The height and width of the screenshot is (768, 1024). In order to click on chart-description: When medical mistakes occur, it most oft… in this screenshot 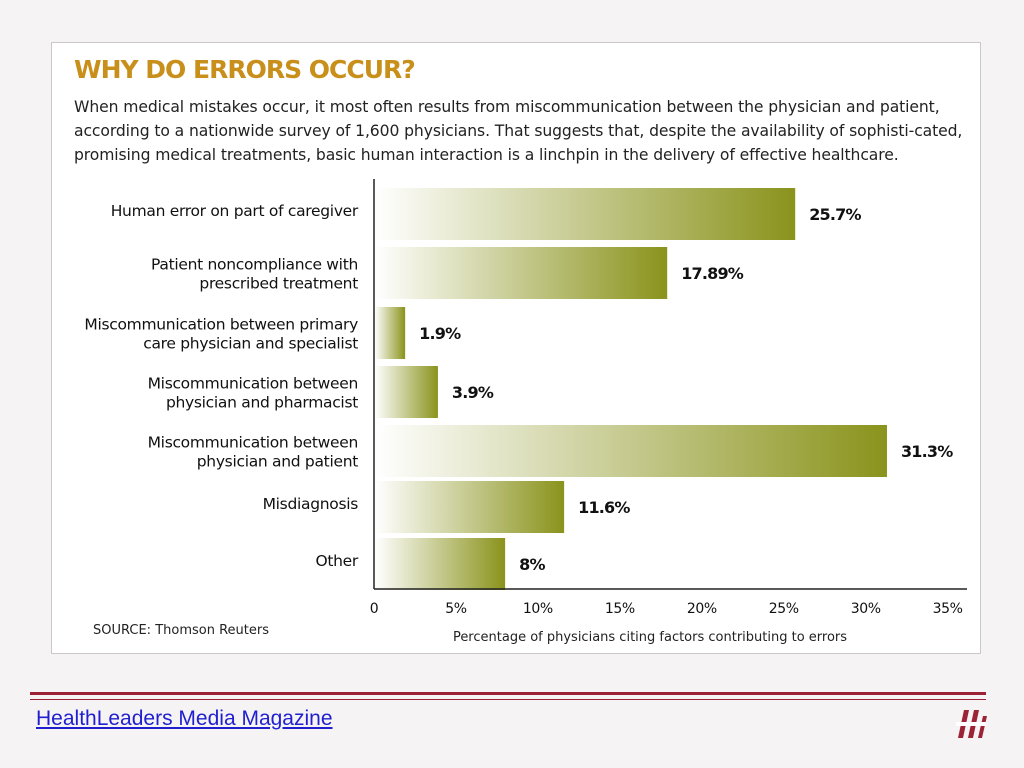, I will do `click(518, 131)`.